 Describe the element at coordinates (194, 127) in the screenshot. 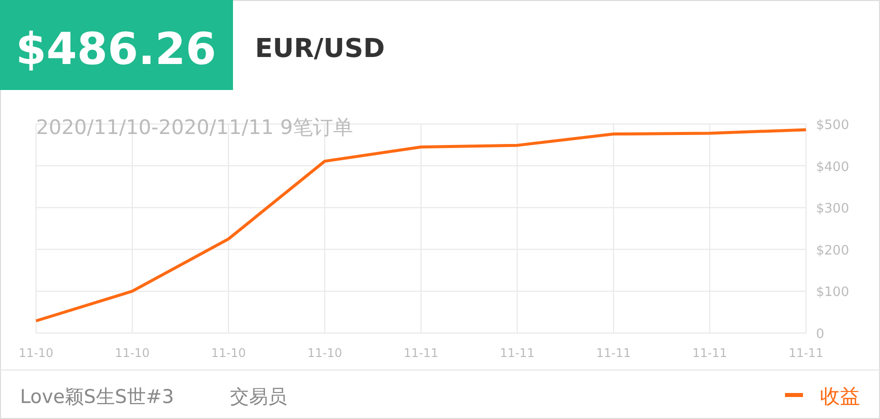

I see `annotation: 2020/11/10-2020/11/11 9笔订单` at that location.